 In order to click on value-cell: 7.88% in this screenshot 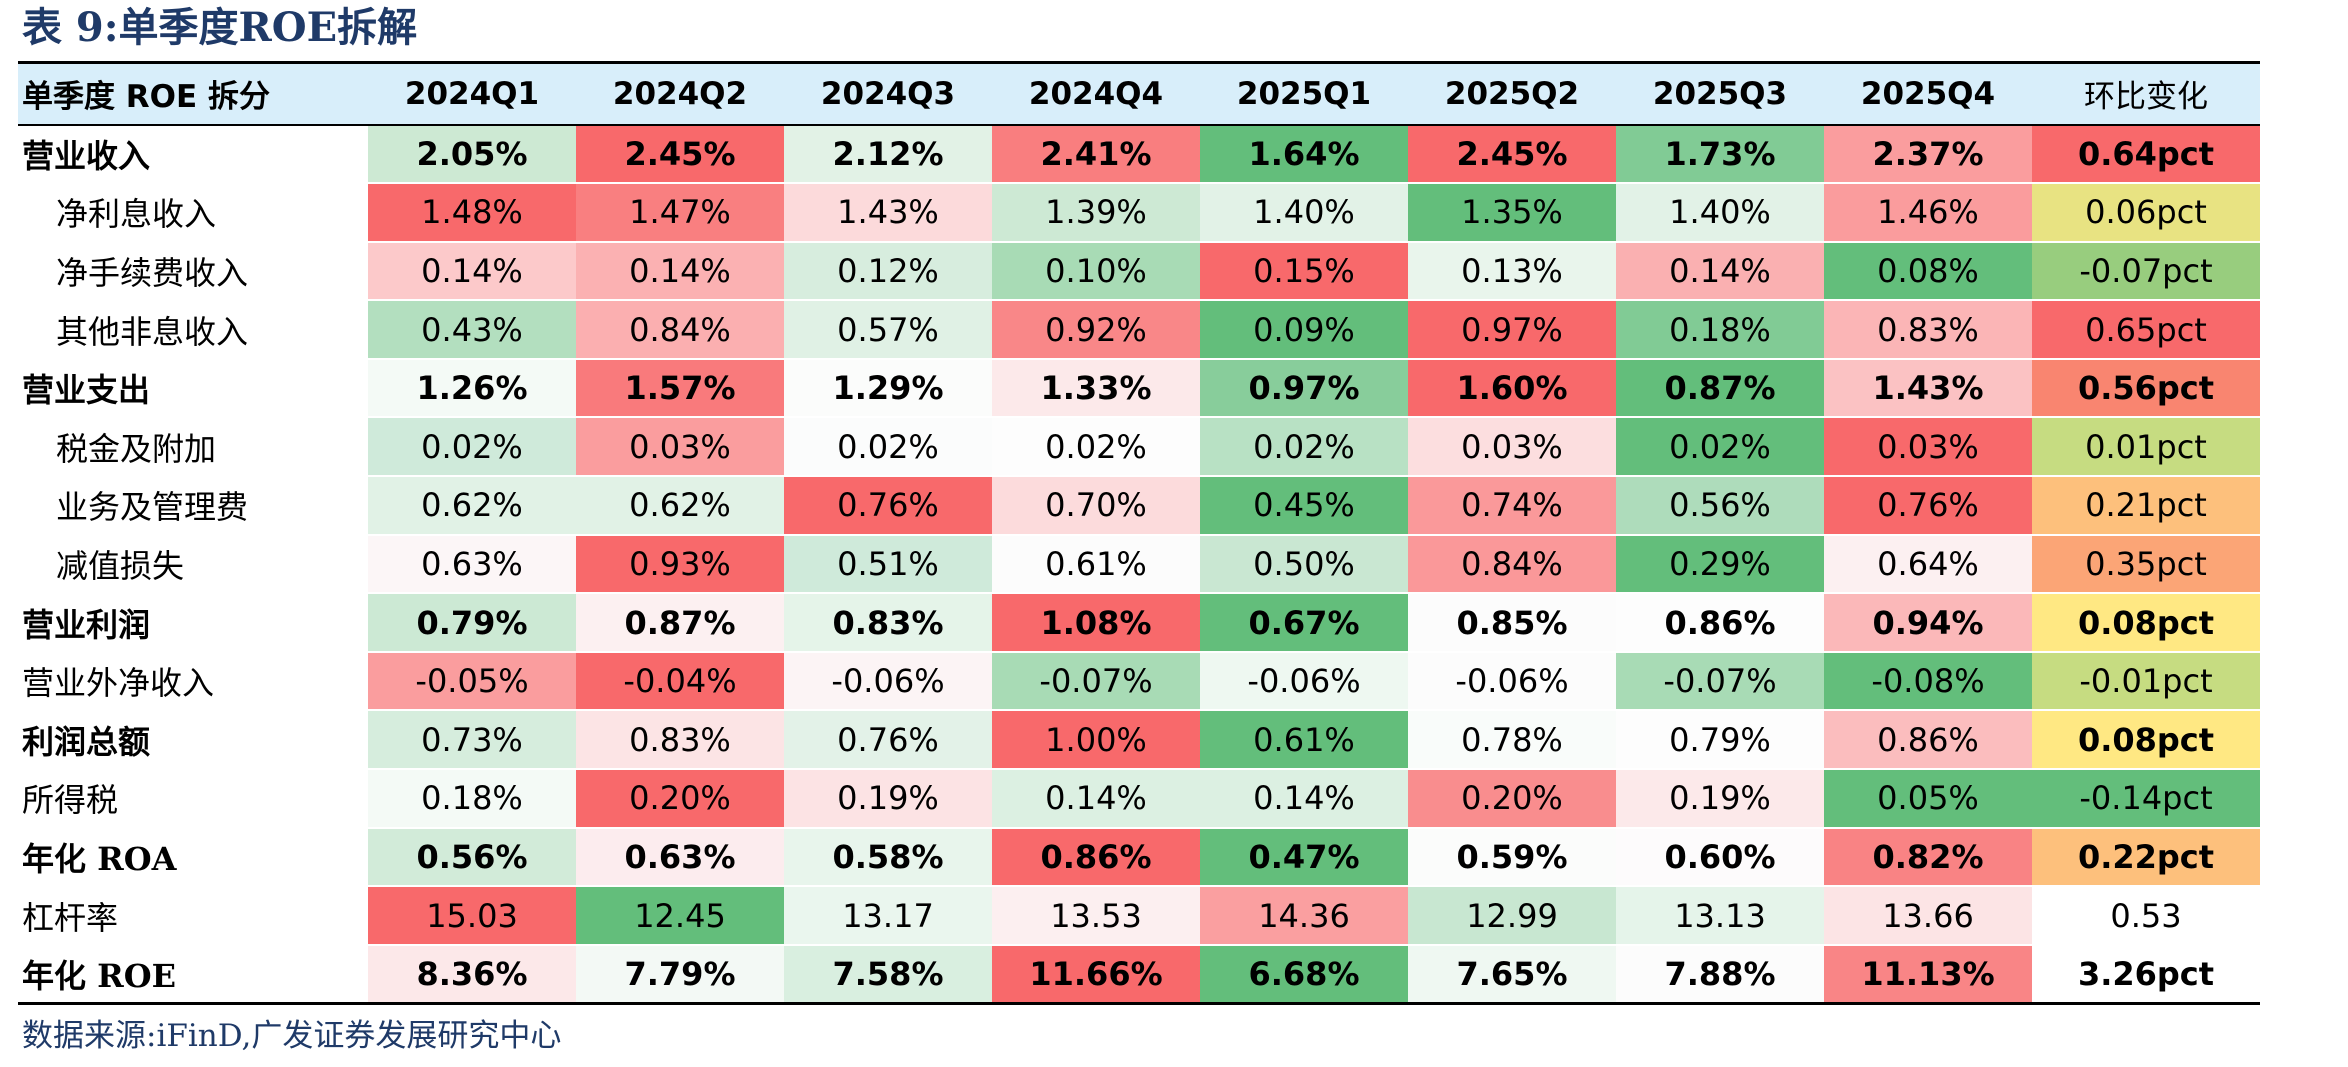, I will do `click(1720, 974)`.